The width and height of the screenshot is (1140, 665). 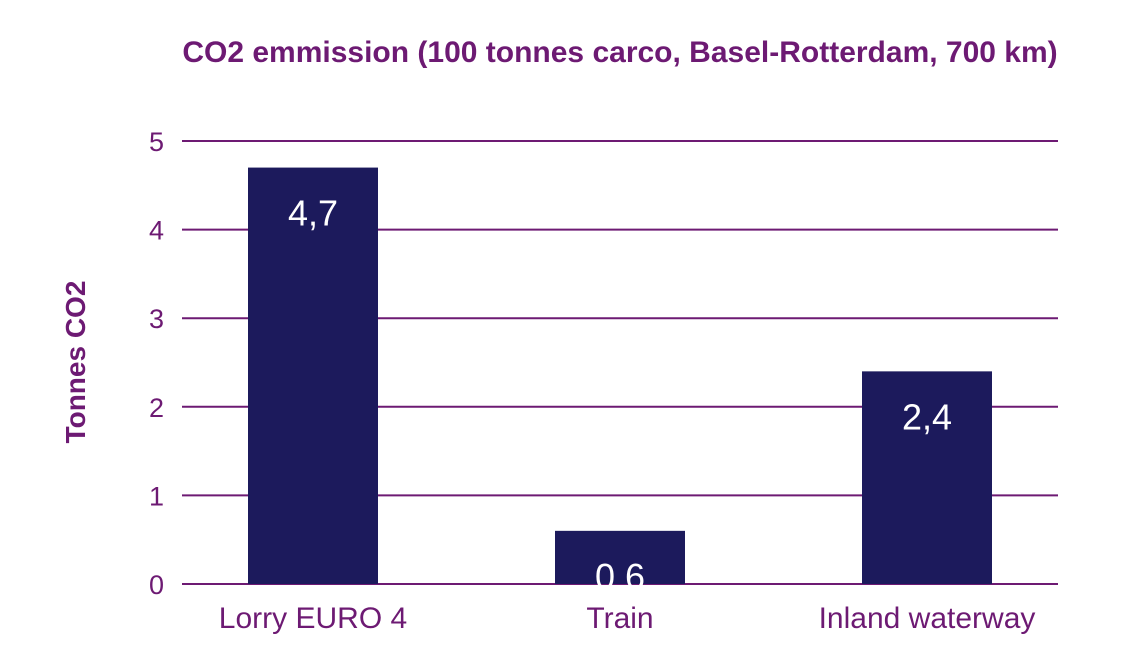 I want to click on data-label: 2,4, so click(x=927, y=416).